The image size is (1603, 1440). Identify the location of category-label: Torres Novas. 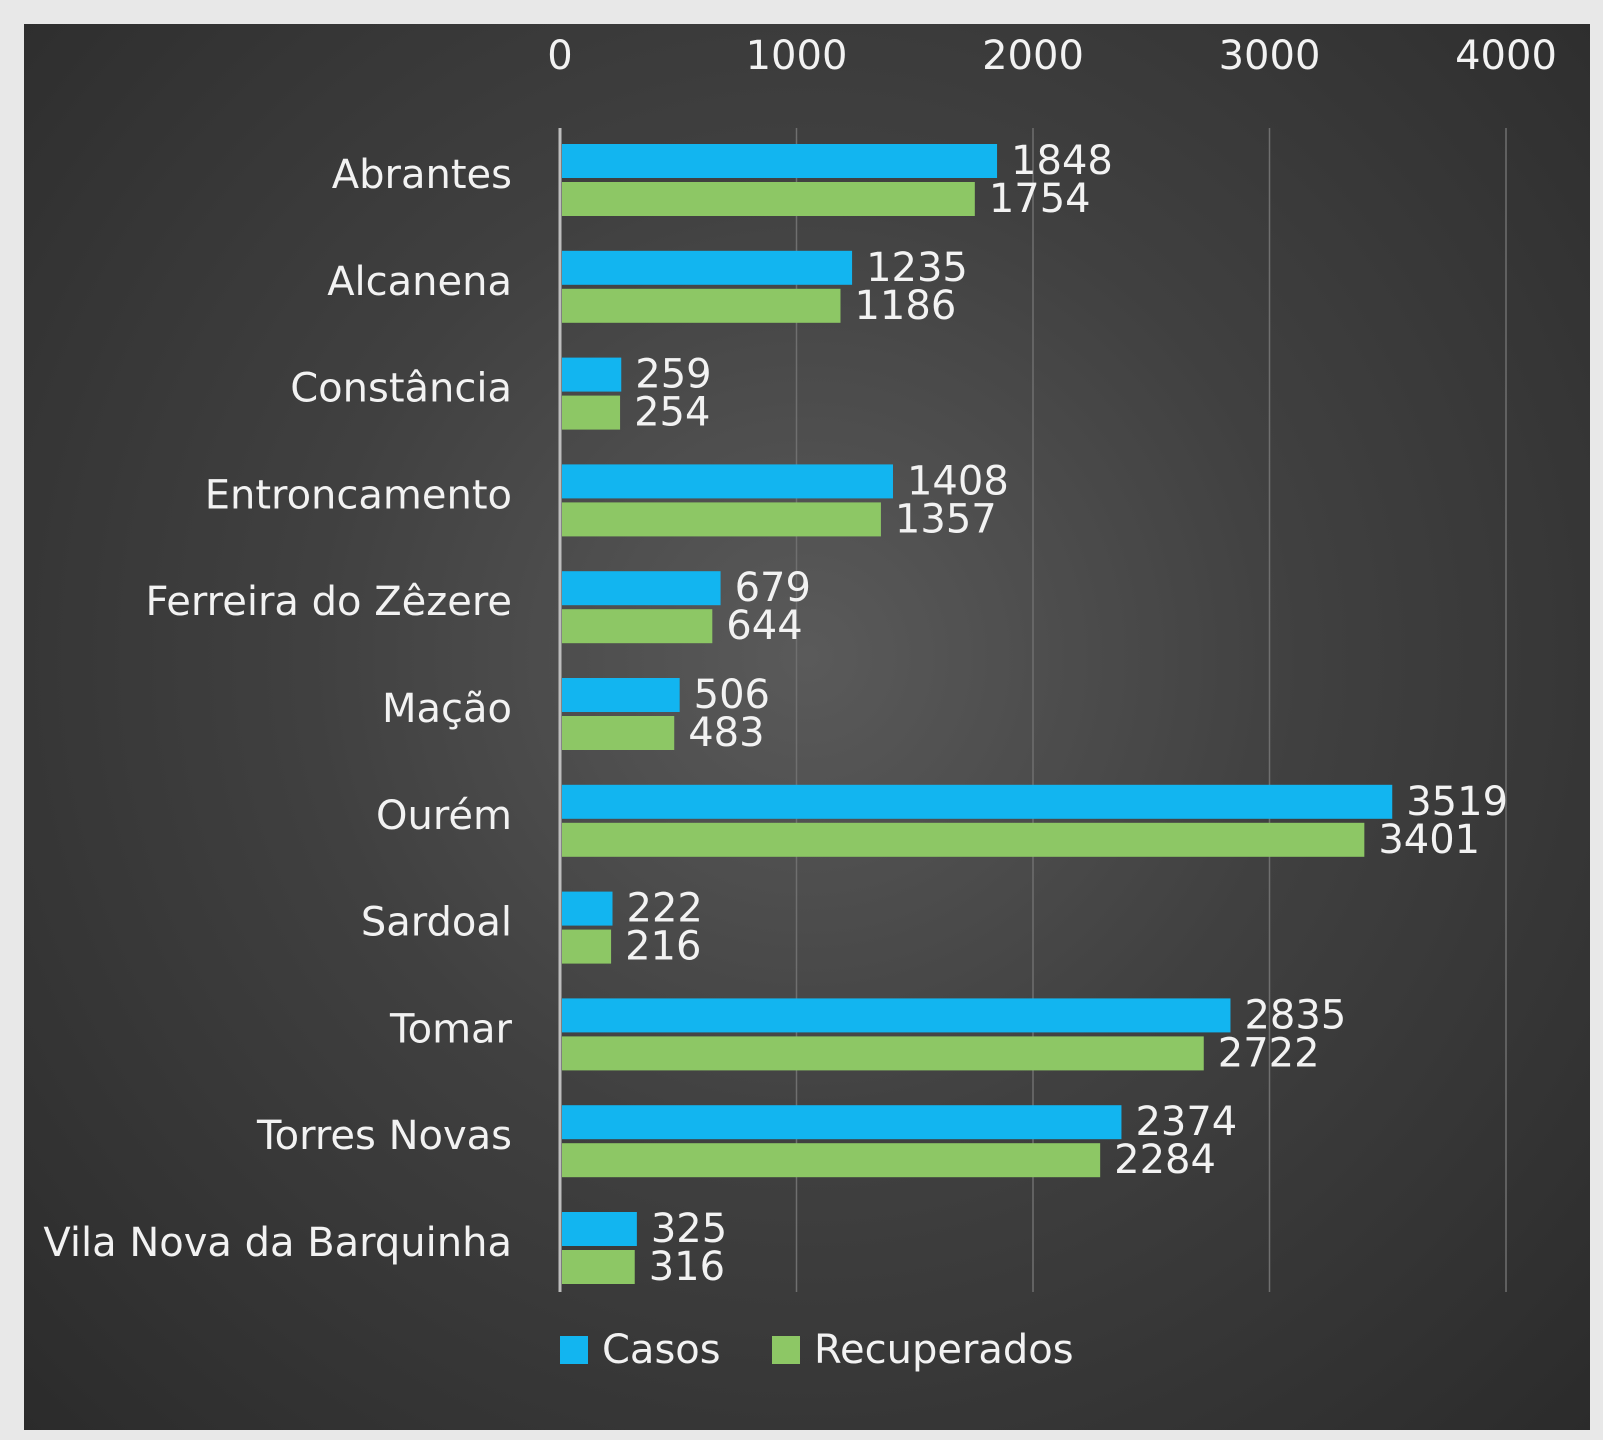
(384, 1136).